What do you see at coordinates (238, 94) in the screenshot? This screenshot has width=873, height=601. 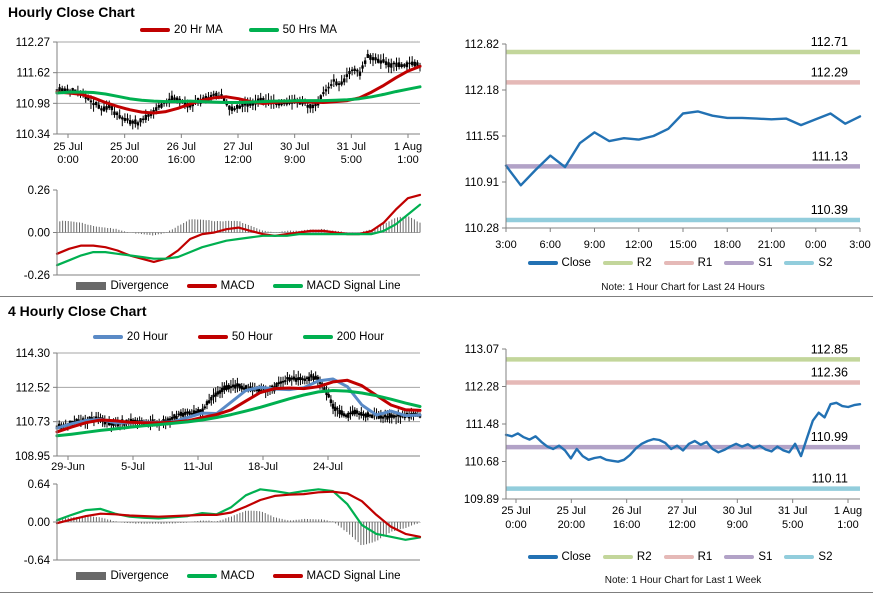 I see `series-50-hrs-ma` at bounding box center [238, 94].